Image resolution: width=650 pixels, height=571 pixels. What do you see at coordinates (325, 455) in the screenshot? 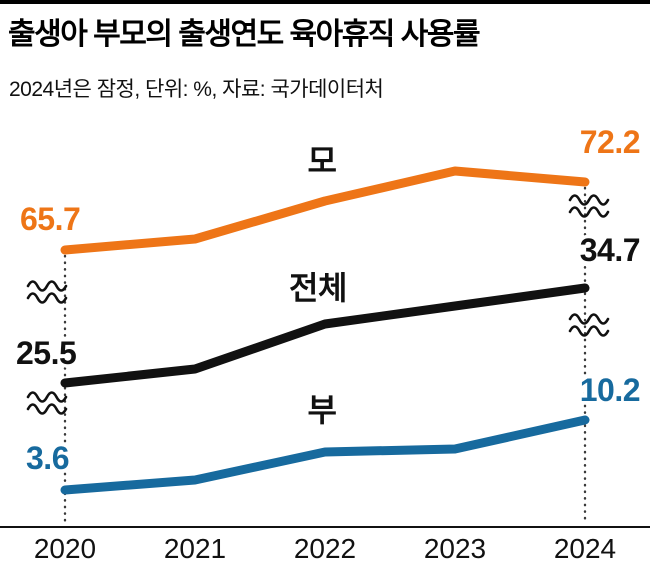
I see `series-line-father` at bounding box center [325, 455].